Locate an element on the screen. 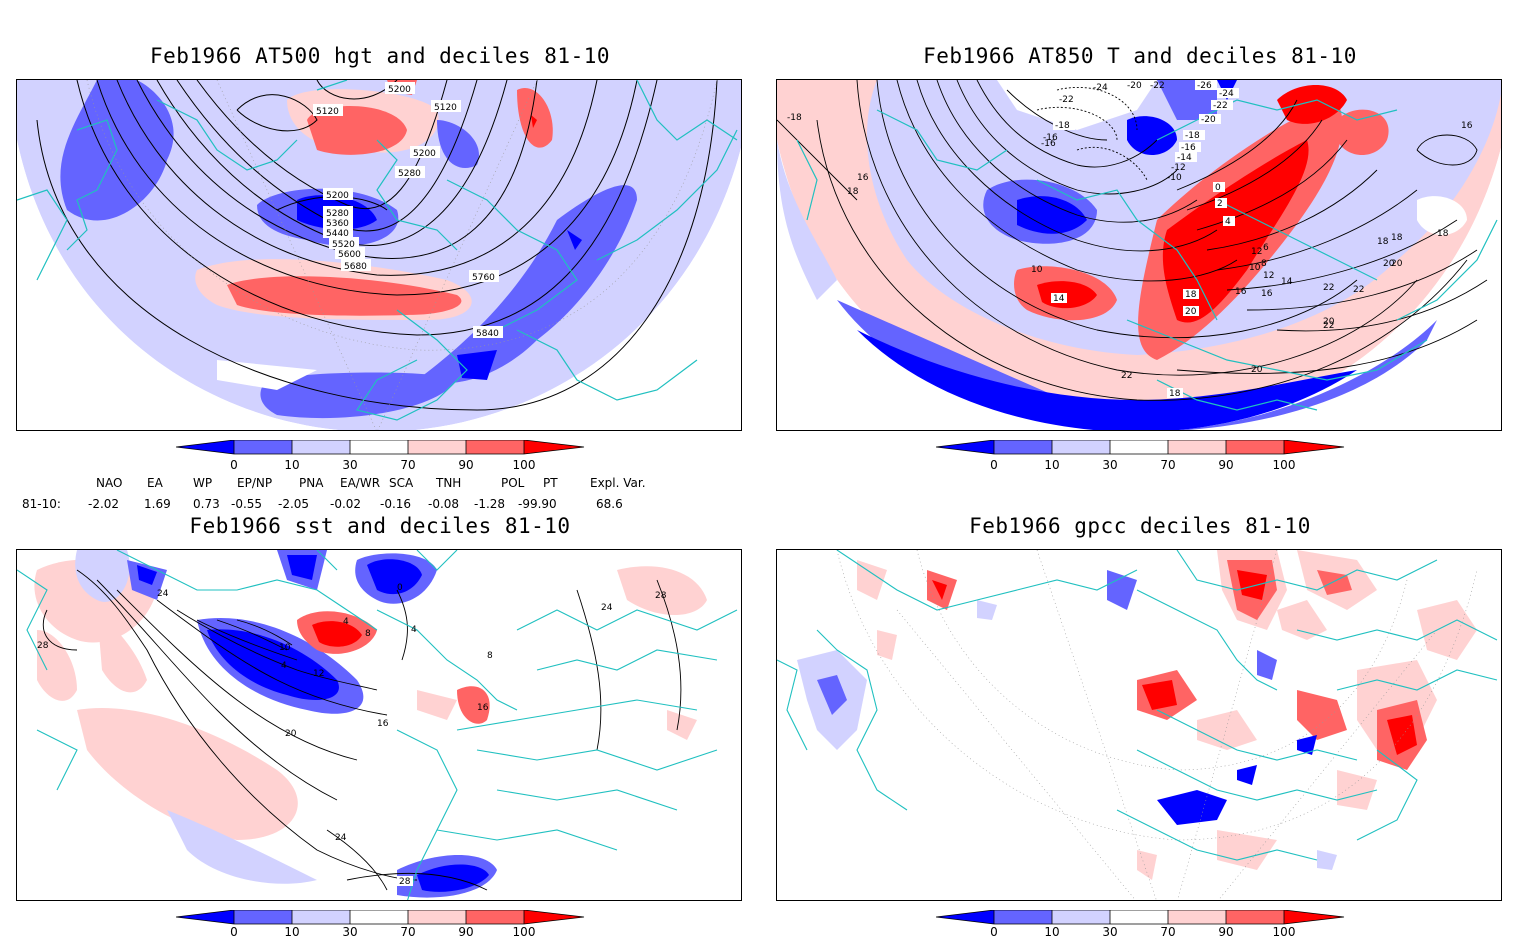 This screenshot has height=944, width=1520. index-value: -0.16 is located at coordinates (396, 504).